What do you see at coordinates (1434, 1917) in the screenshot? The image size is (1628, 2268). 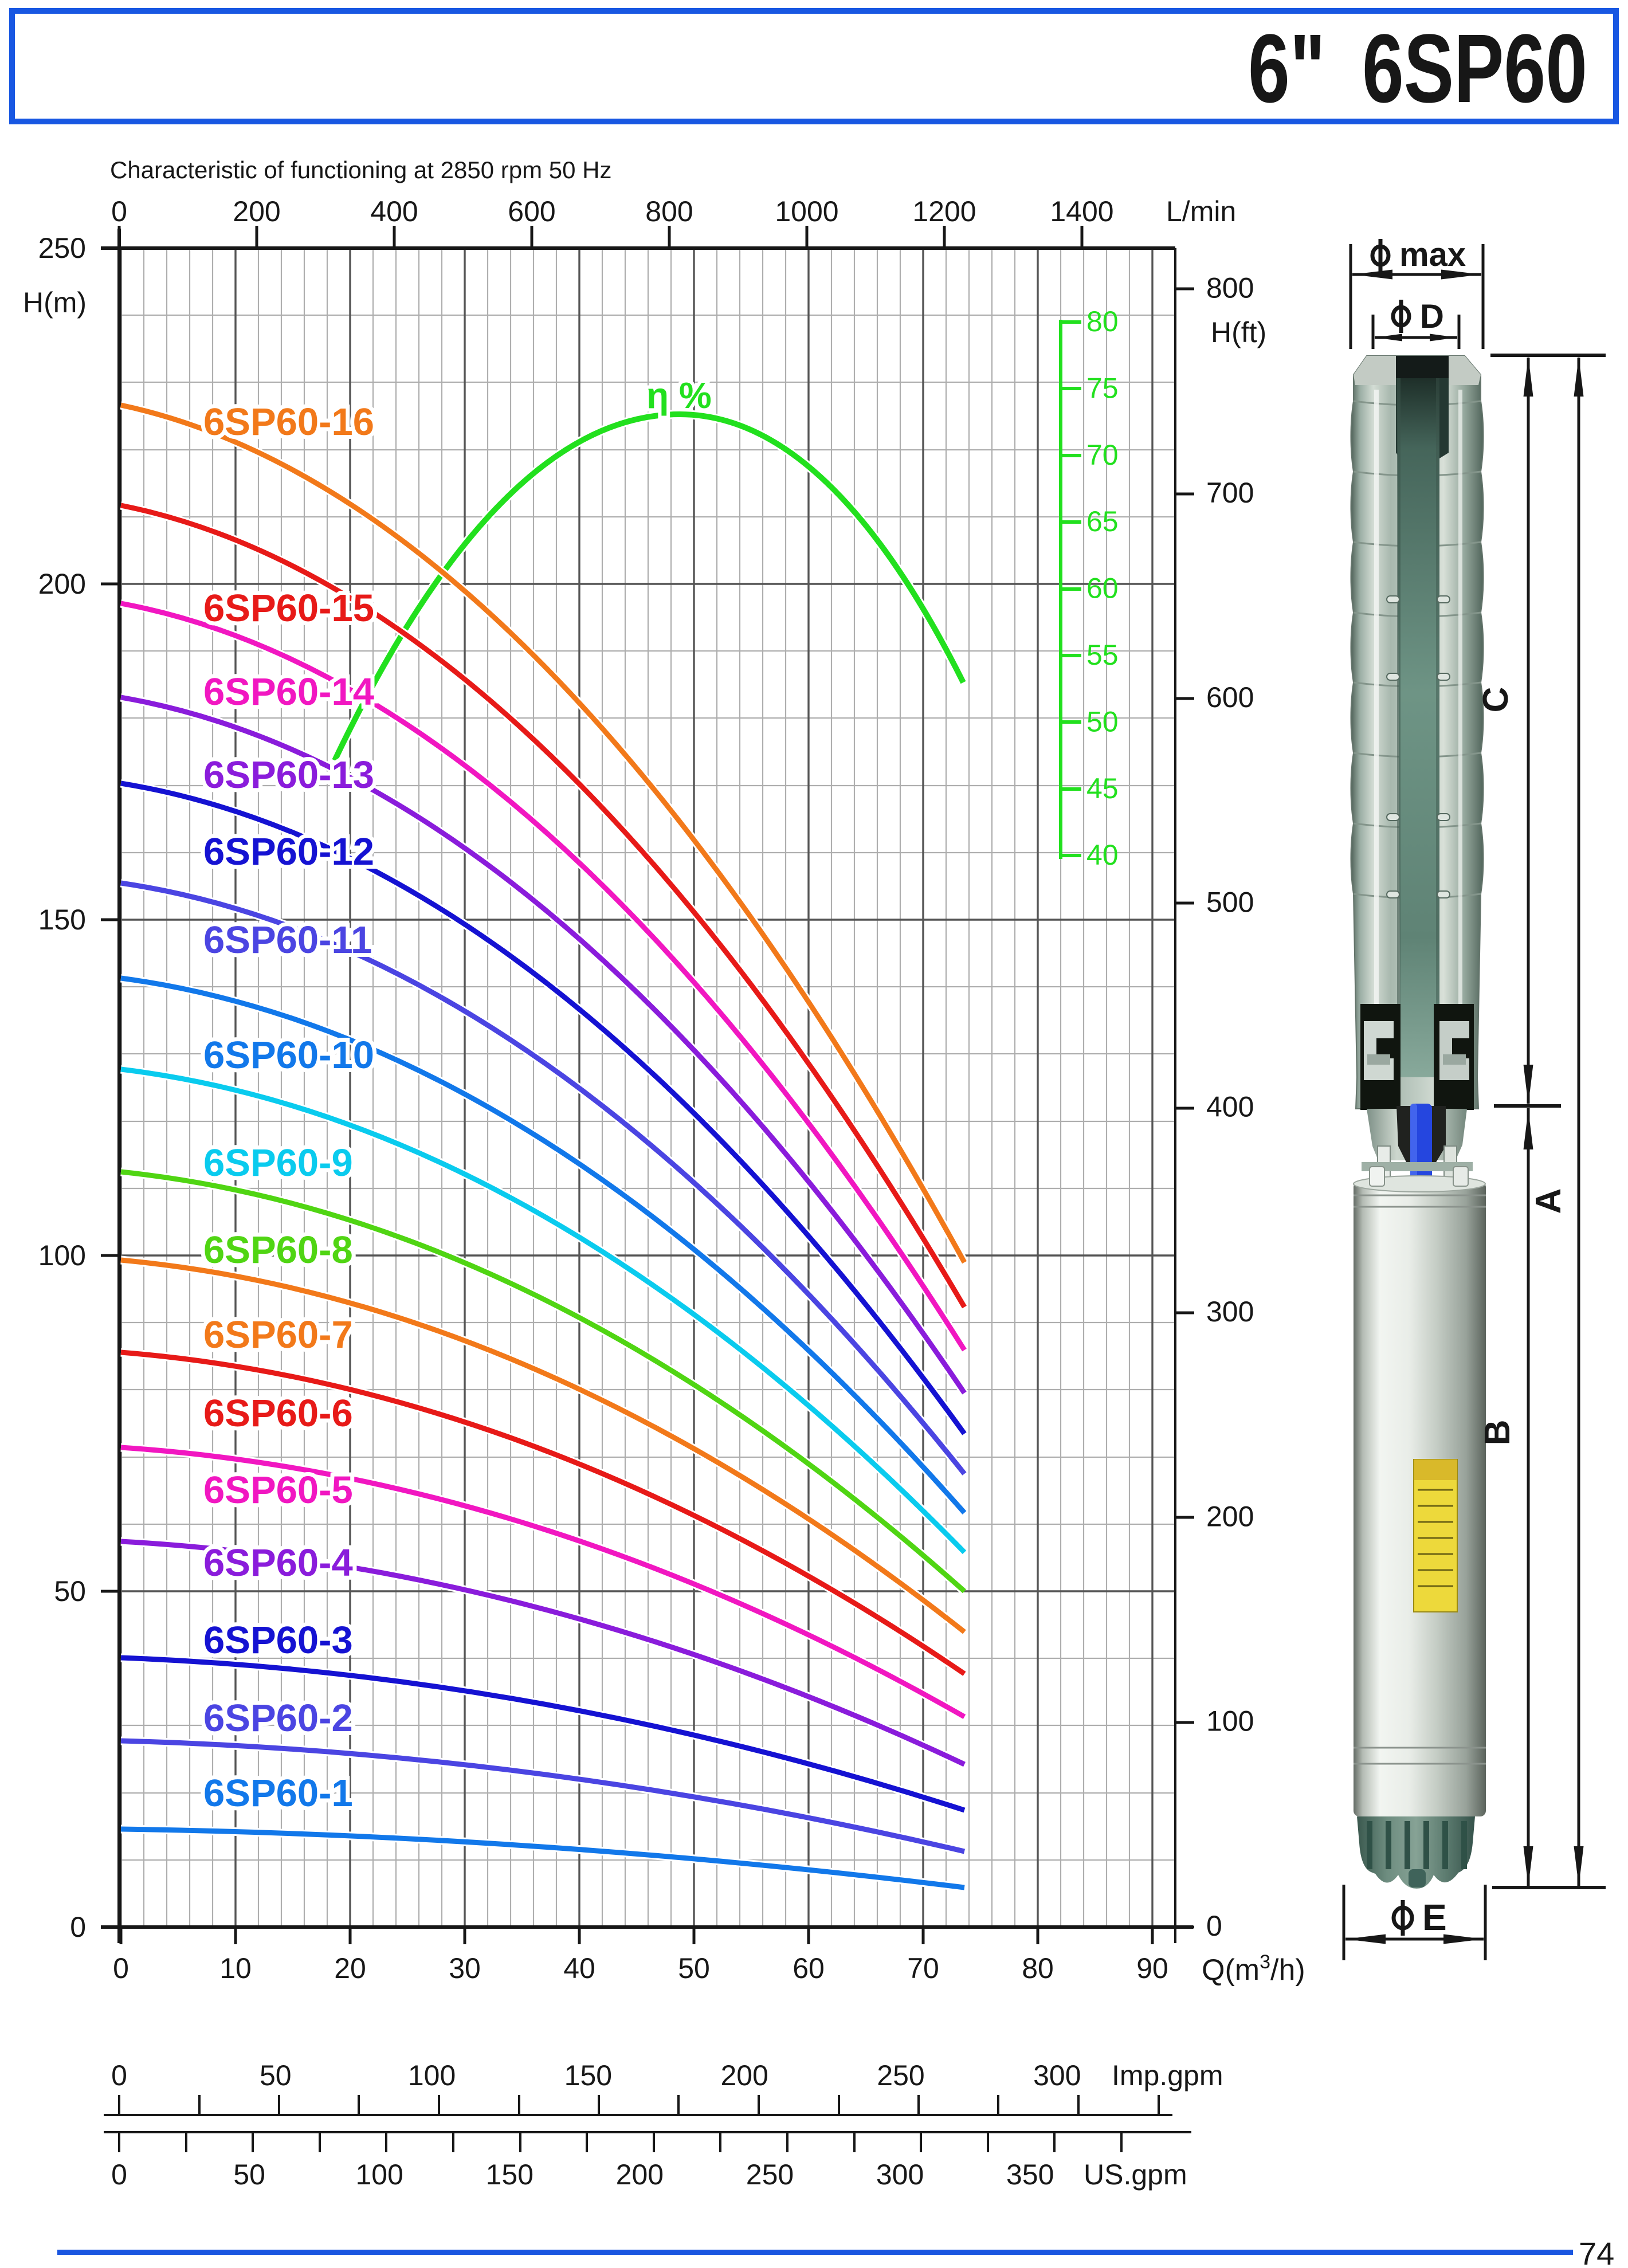 I see `svg-text: E` at bounding box center [1434, 1917].